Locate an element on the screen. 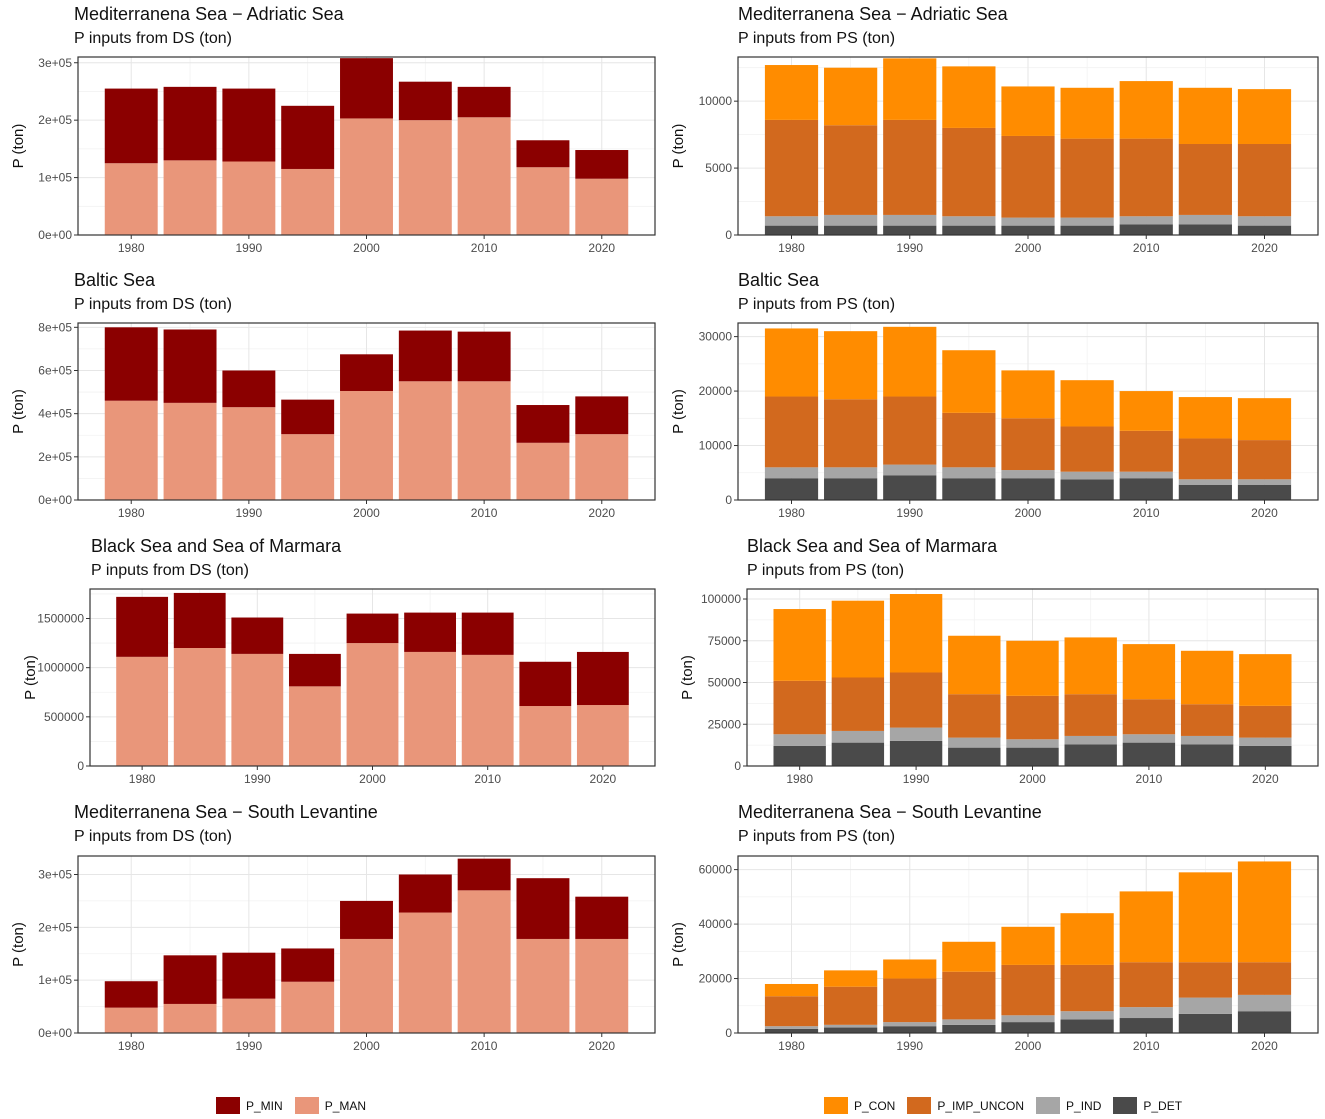 This screenshot has width=1325, height=1119. y-tick-label: 1500000 is located at coordinates (60, 619).